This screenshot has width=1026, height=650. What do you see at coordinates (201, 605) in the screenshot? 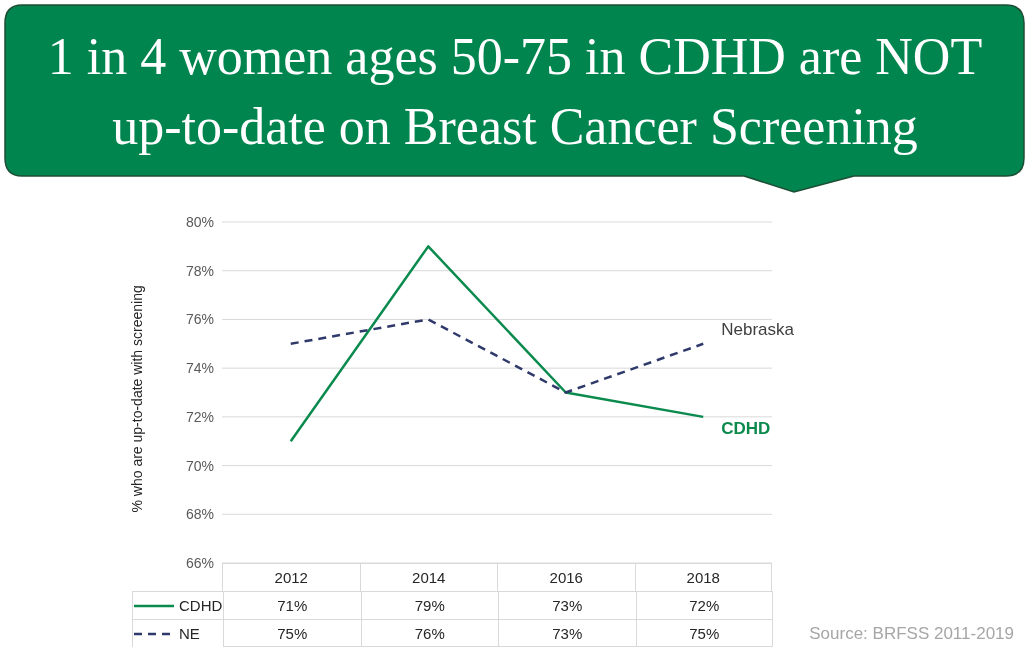
I see `legend-label: CDHD` at bounding box center [201, 605].